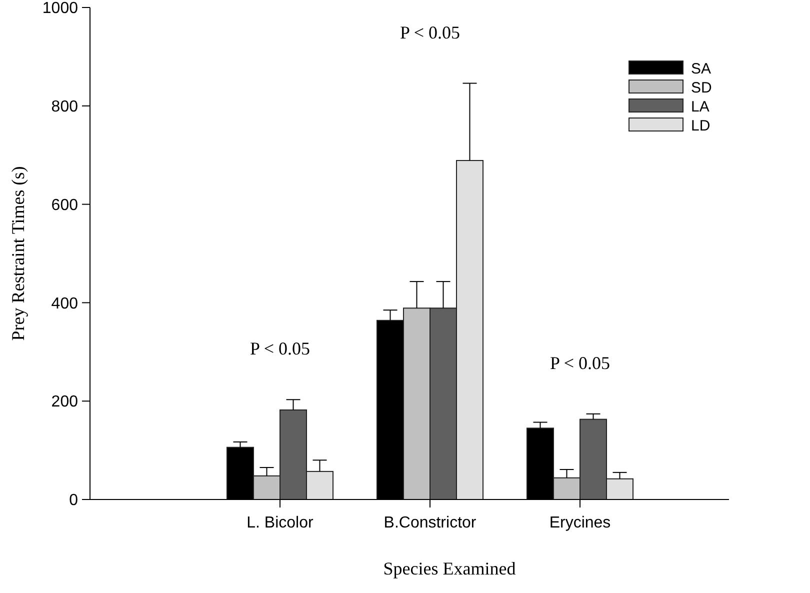  Describe the element at coordinates (64, 402) in the screenshot. I see `y-tick-label: 200` at that location.